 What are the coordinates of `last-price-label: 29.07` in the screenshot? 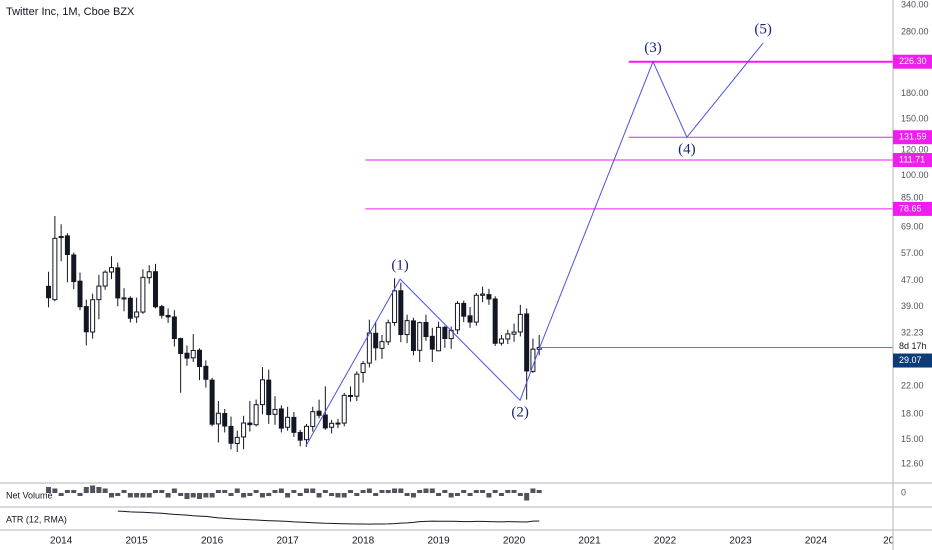 It's located at (910, 360).